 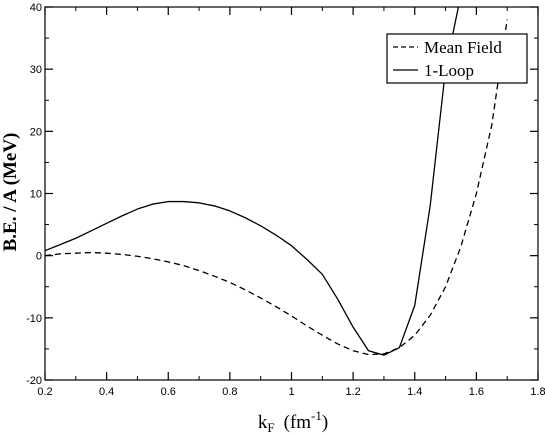 What do you see at coordinates (449, 70) in the screenshot?
I see `legend-label-1-loop: 1-Loop` at bounding box center [449, 70].